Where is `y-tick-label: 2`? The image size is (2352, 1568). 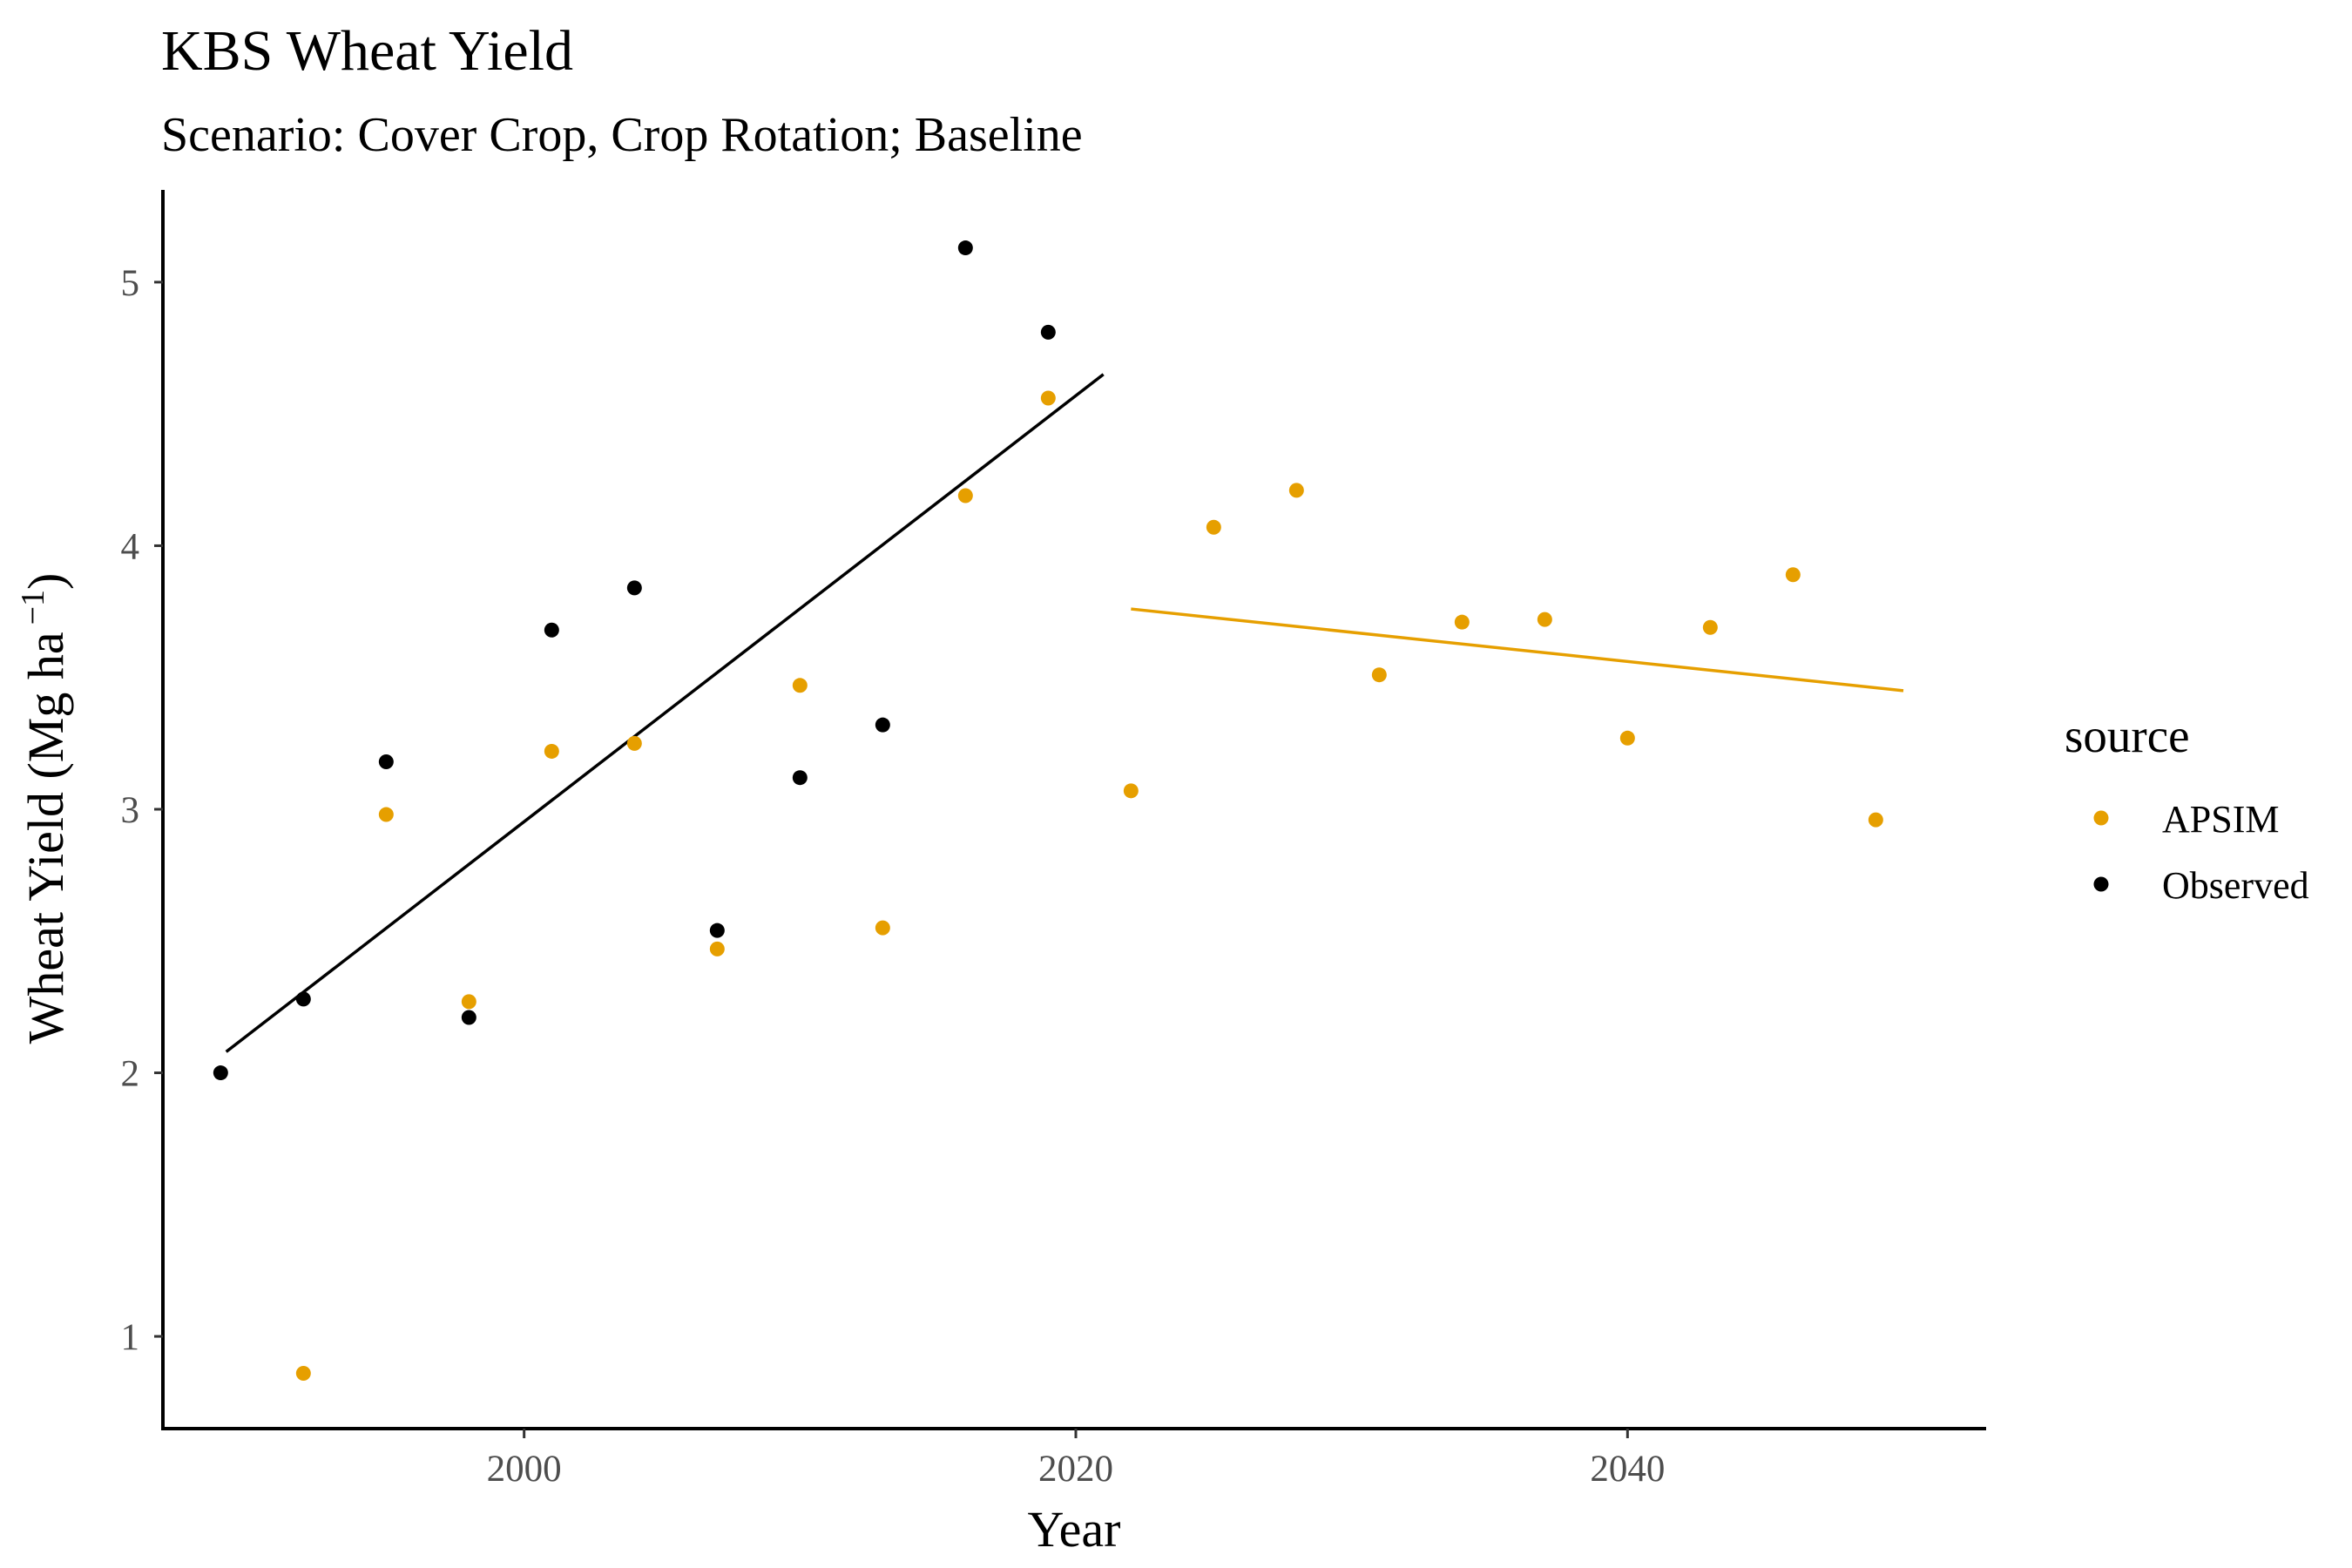 y-tick-label: 2 is located at coordinates (130, 1074).